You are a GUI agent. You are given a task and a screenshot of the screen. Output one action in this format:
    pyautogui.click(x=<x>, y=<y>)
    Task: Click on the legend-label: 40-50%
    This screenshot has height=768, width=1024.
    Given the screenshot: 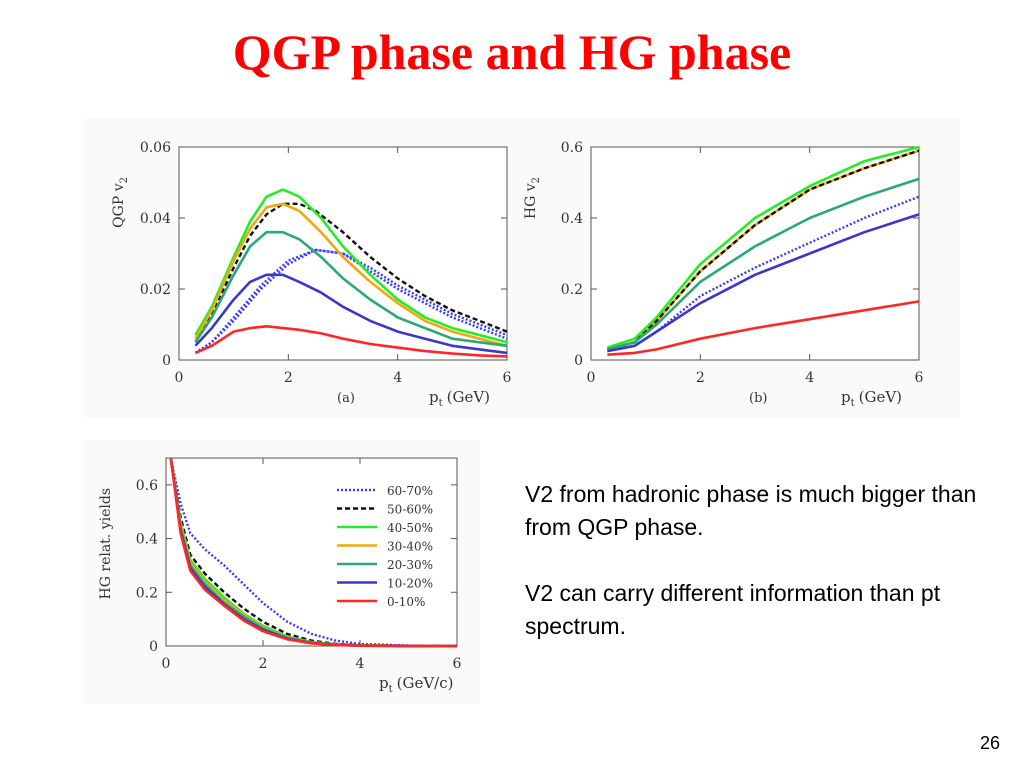 What is the action you would take?
    pyautogui.click(x=410, y=528)
    